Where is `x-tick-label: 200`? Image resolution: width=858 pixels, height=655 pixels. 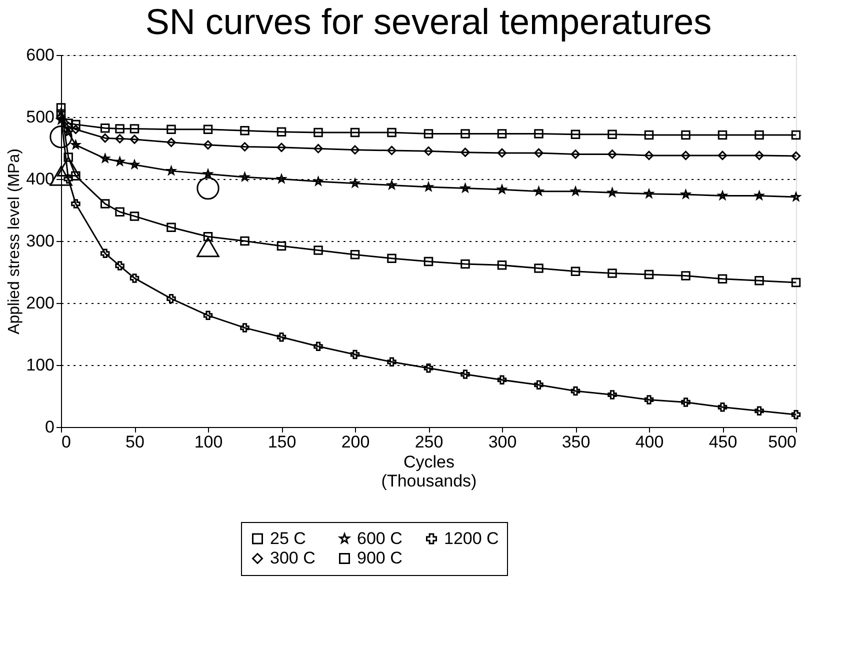
x-tick-label: 200 is located at coordinates (355, 442).